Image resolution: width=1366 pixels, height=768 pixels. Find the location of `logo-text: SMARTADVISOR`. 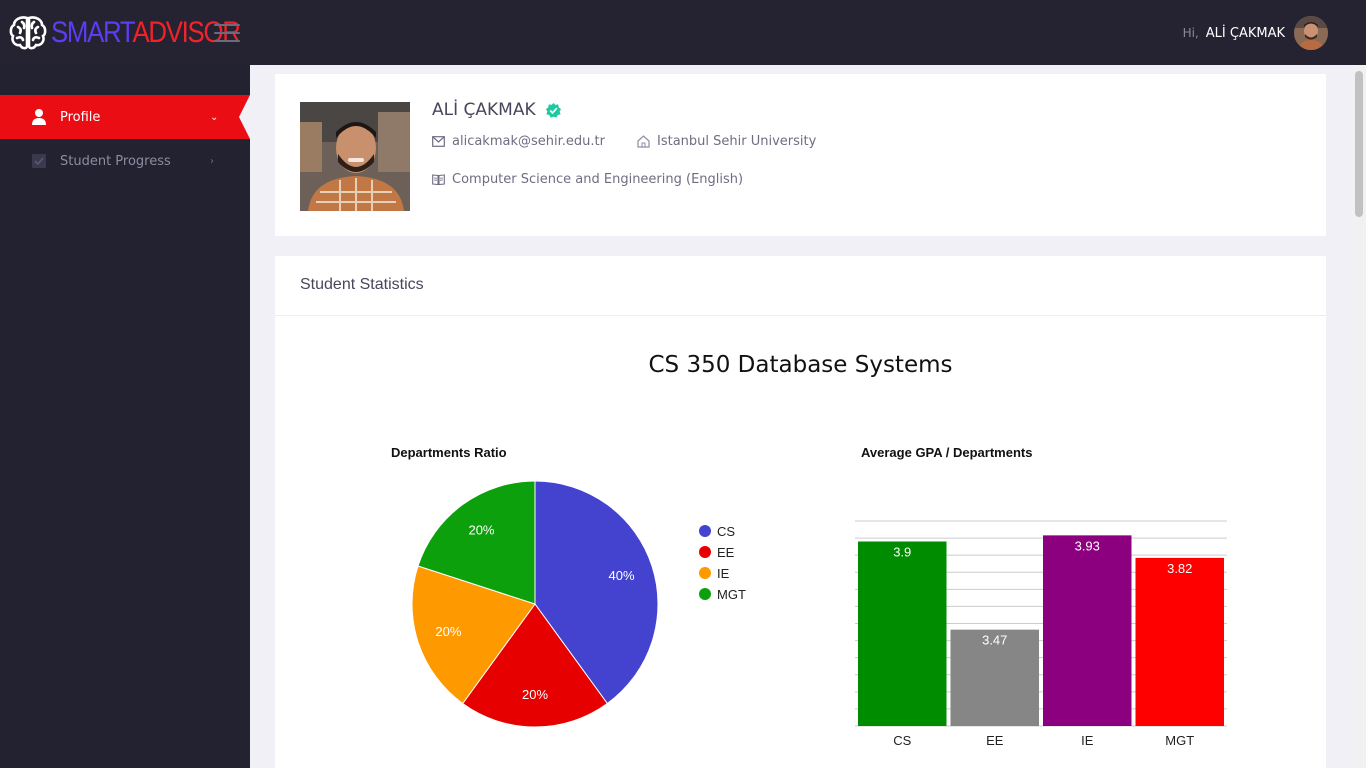

logo-text: SMARTADVISOR is located at coordinates (146, 33).